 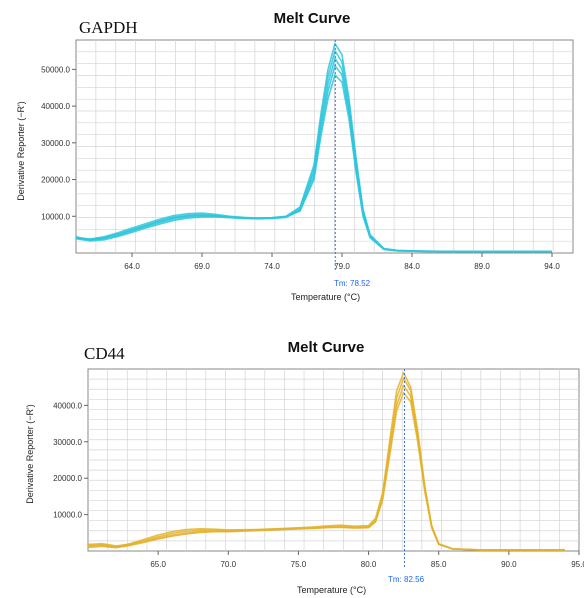 I want to click on x-tick-label: 85.0, so click(x=439, y=564).